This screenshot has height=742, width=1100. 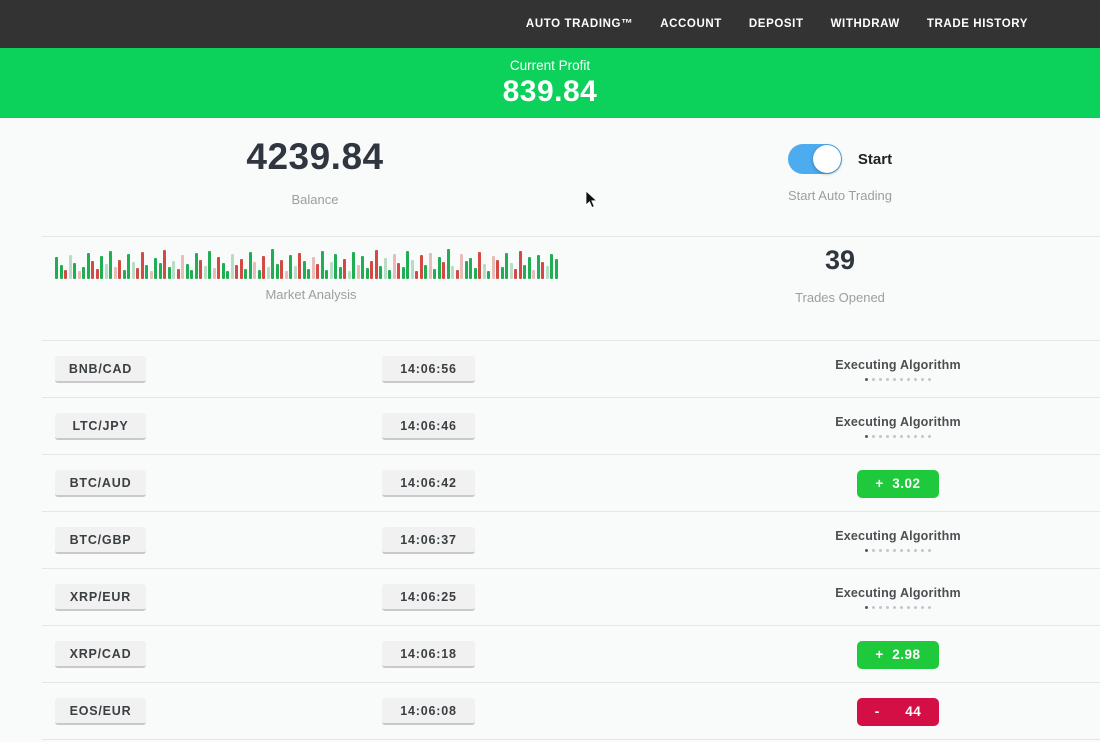 What do you see at coordinates (826, 159) in the screenshot?
I see `toggle-knob` at bounding box center [826, 159].